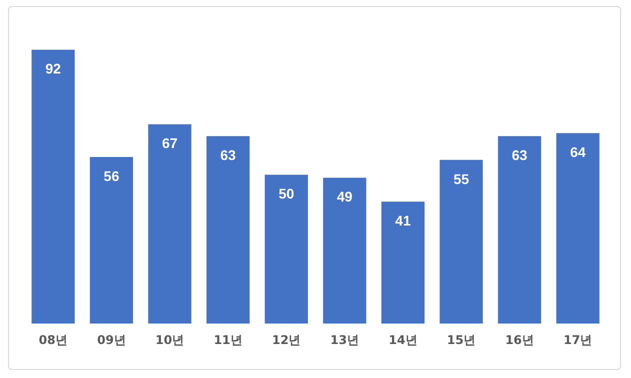 This screenshot has height=378, width=631. I want to click on x-tick-label: 08년, so click(53, 339).